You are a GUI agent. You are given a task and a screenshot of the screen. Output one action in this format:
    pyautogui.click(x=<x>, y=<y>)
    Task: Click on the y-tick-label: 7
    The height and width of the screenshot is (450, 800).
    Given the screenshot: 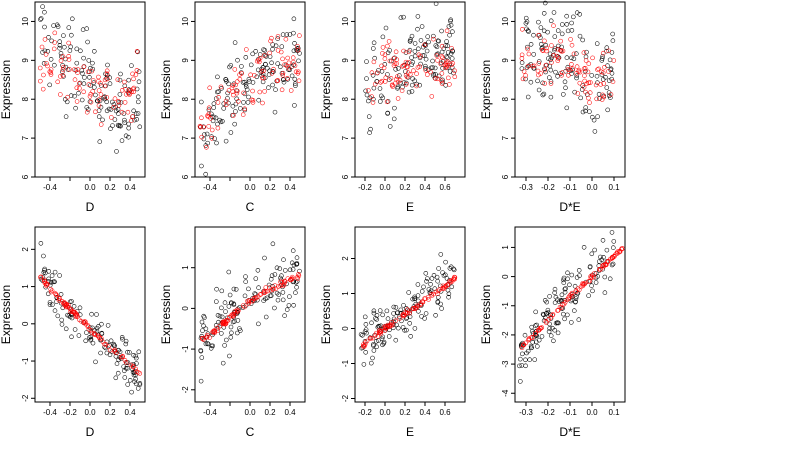 What is the action you would take?
    pyautogui.click(x=185, y=137)
    